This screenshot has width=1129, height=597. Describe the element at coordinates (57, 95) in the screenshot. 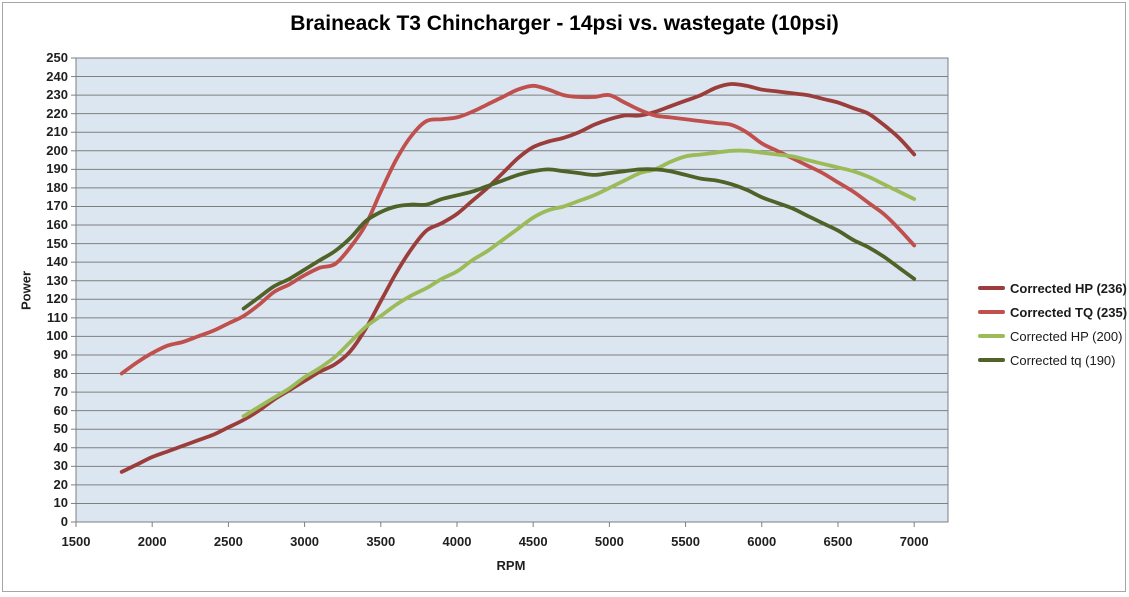

I see `y-tick-label: 230` at that location.